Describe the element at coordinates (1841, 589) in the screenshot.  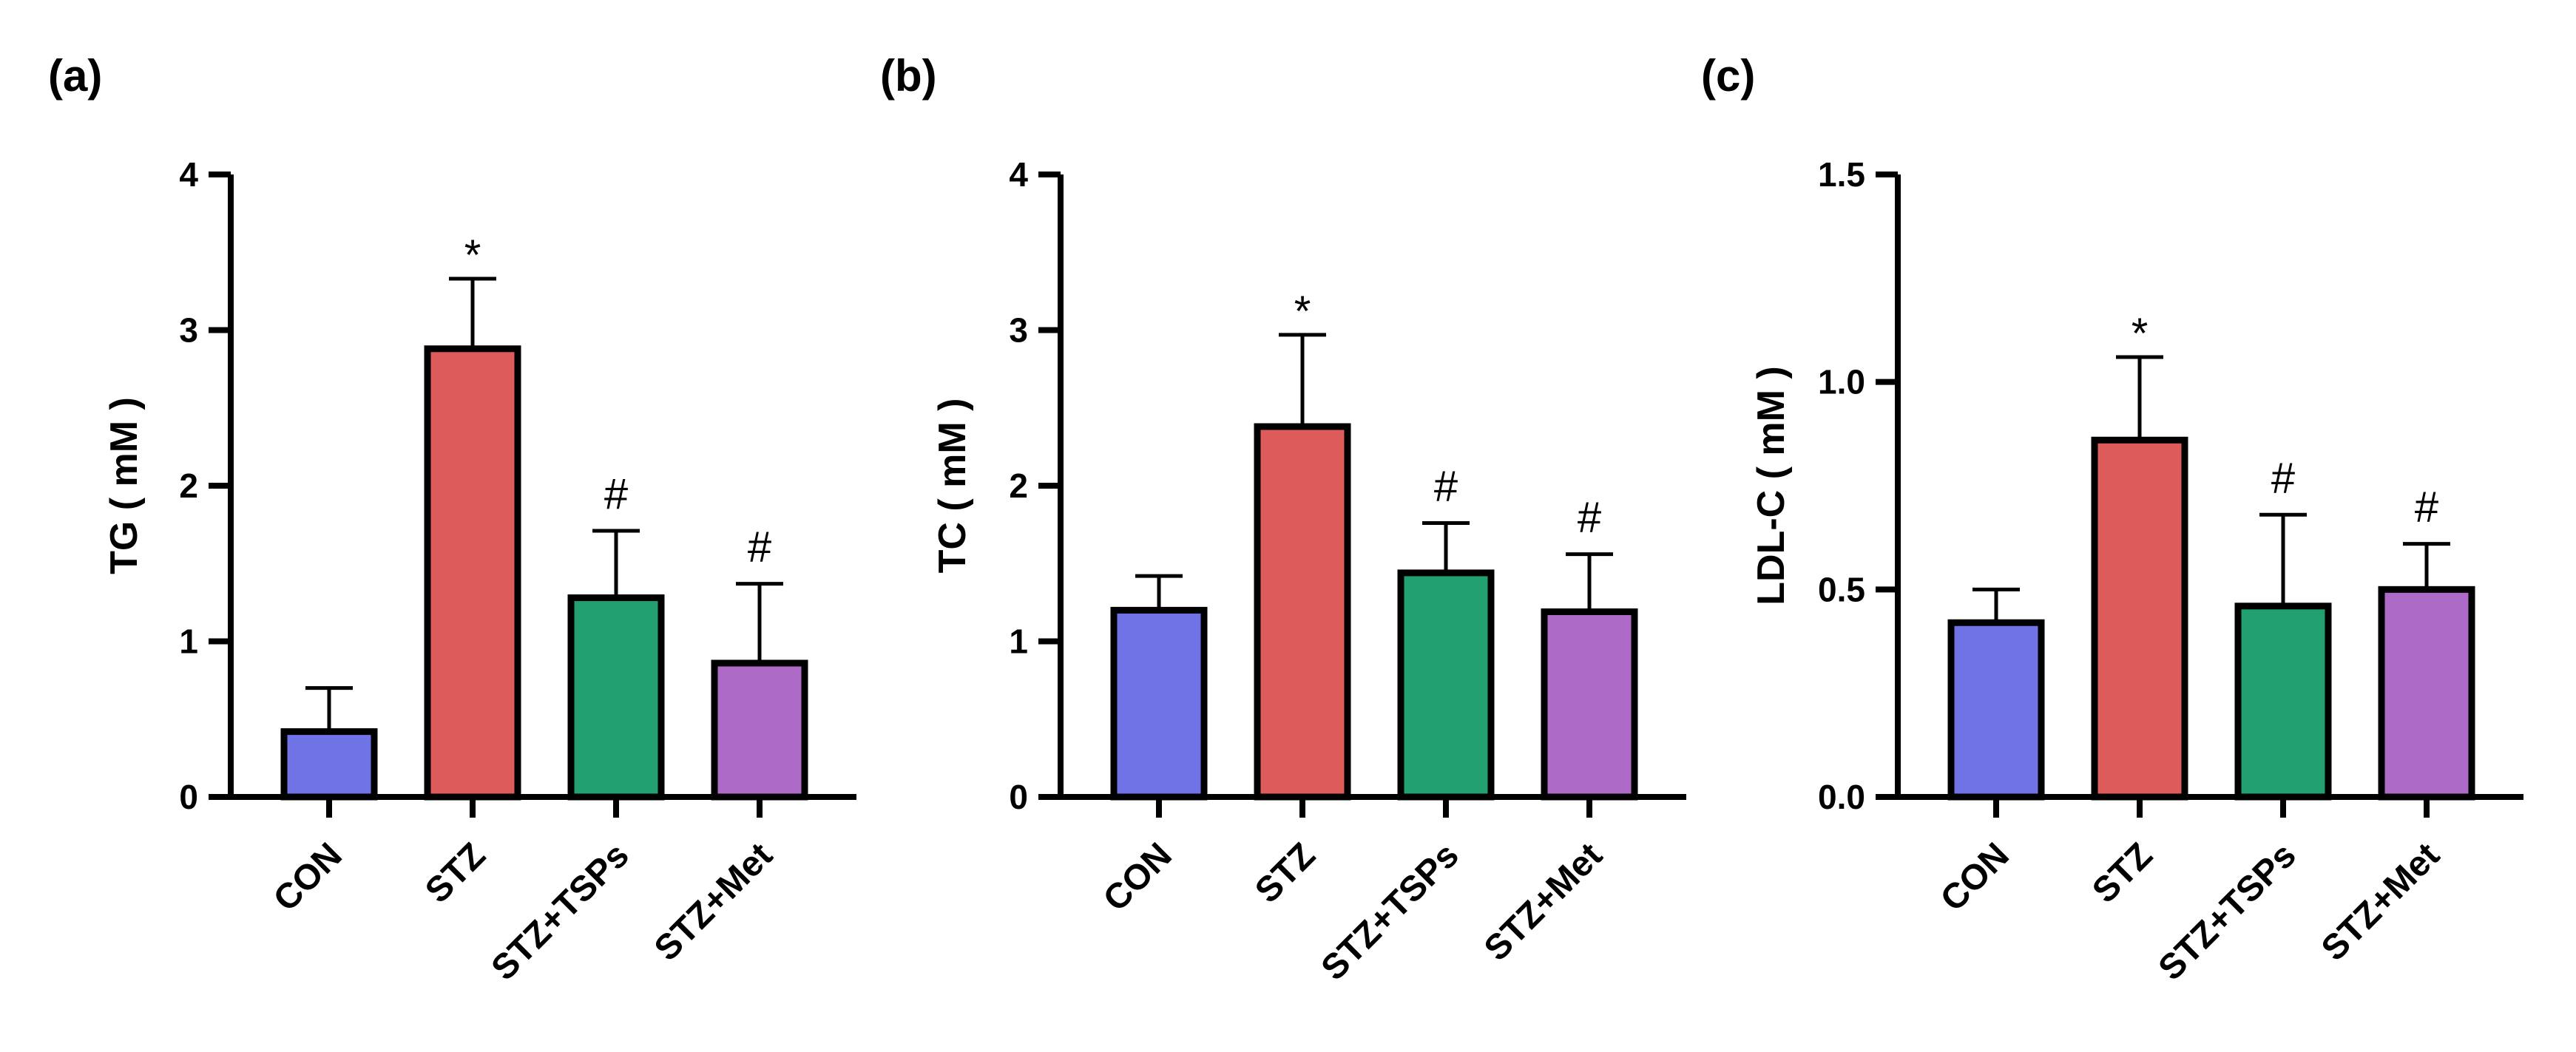
I see `y-tick-label: 0.5` at that location.